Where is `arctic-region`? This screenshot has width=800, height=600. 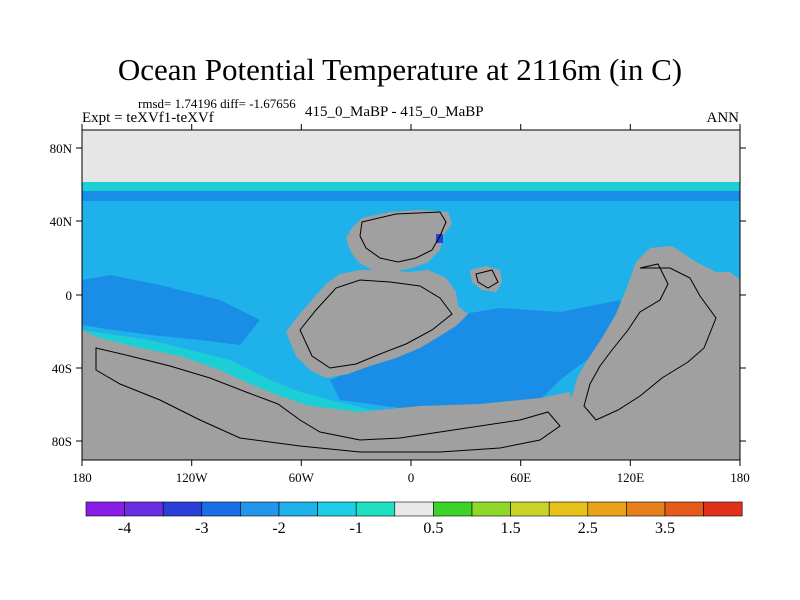 arctic-region is located at coordinates (411, 156).